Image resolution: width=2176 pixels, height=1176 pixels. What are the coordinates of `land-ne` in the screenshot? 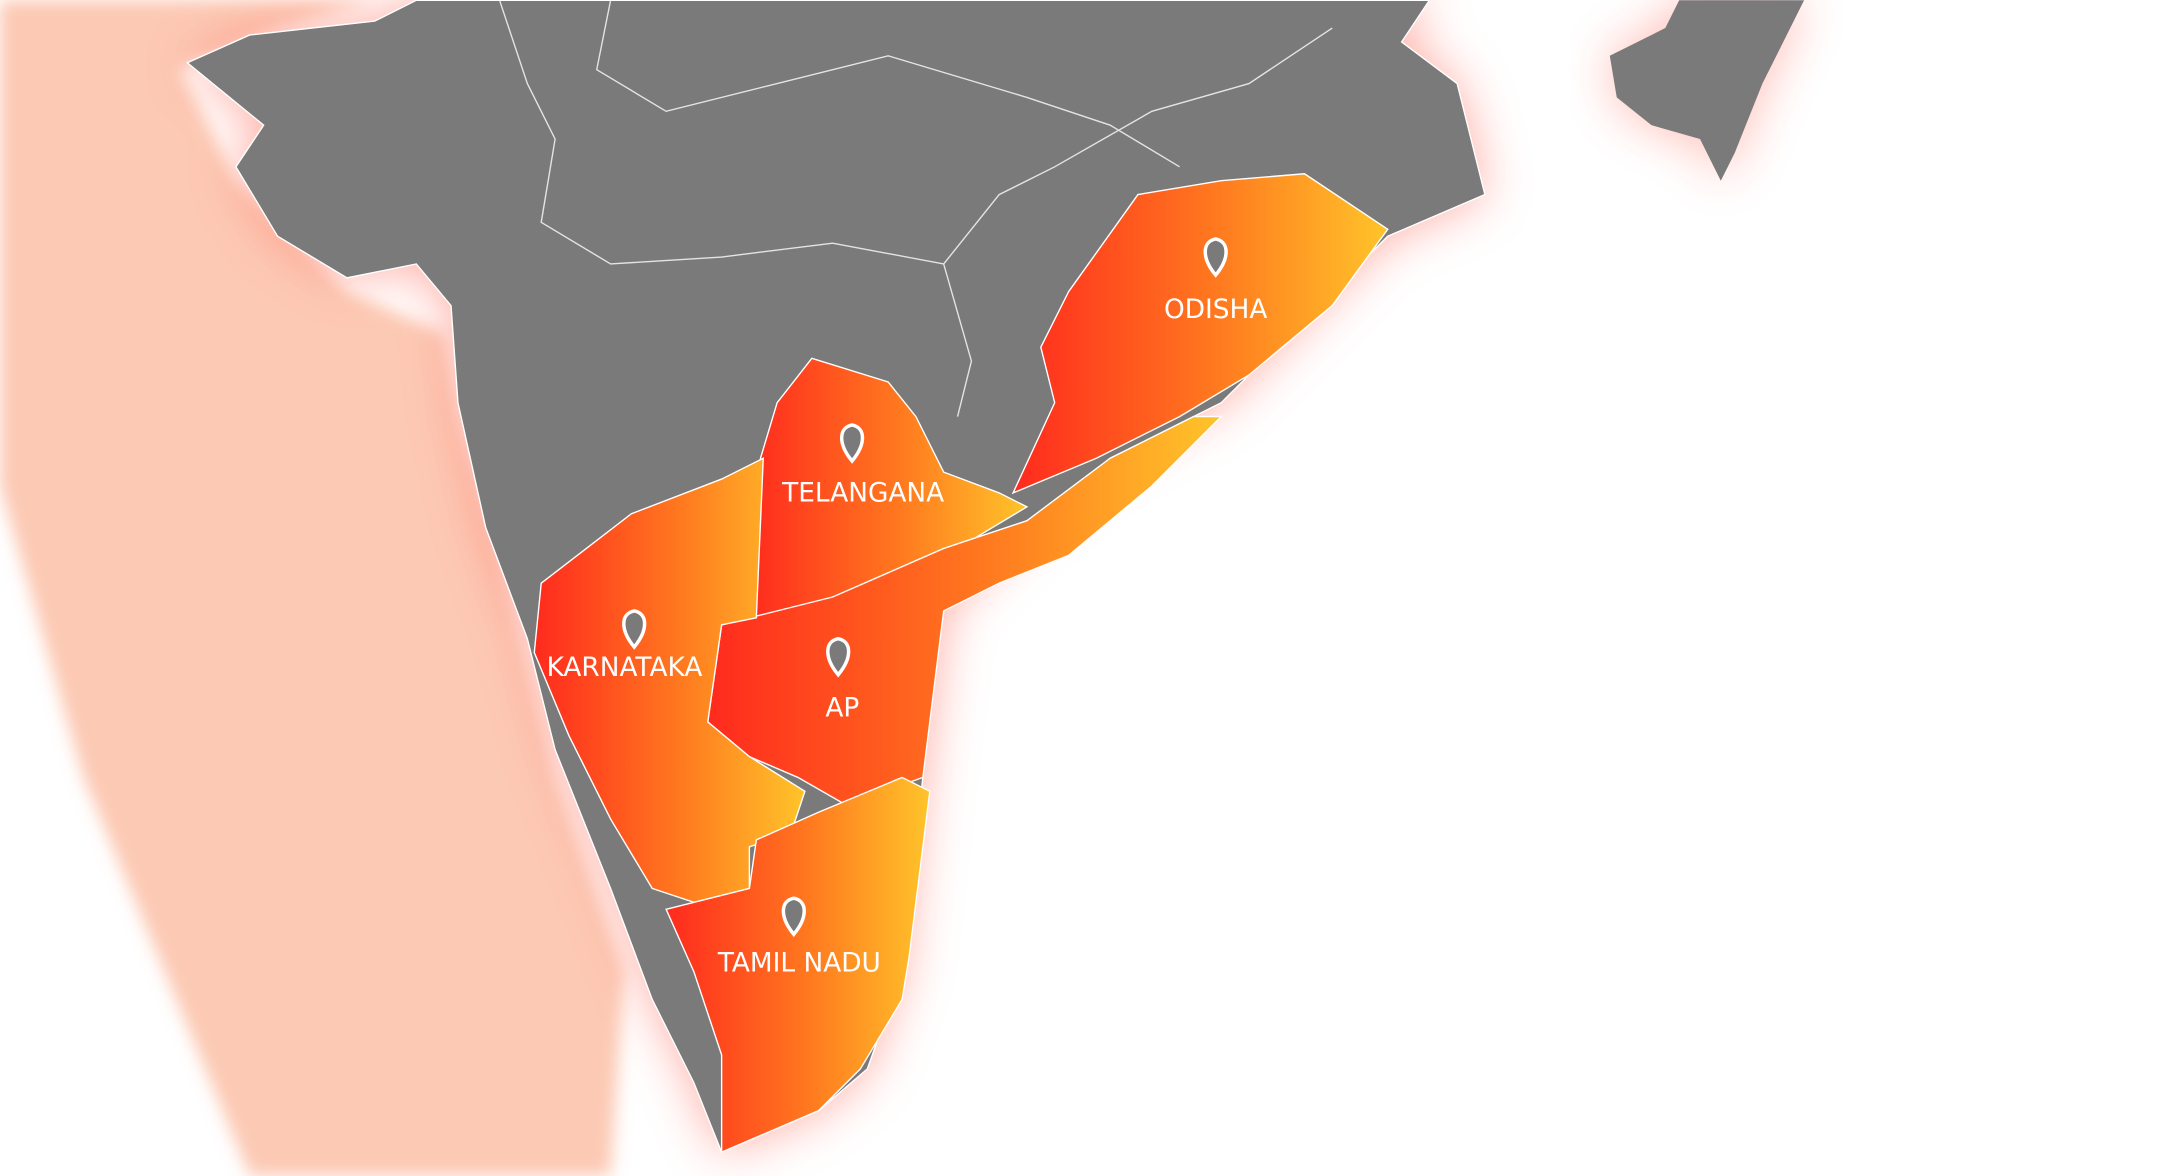 It's located at (1707, 90).